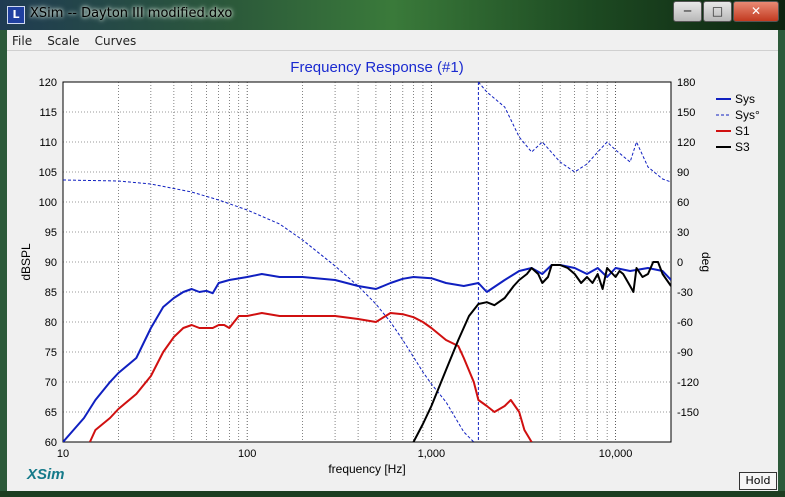  Describe the element at coordinates (310, 377) in the screenshot. I see `series-line-S1` at that location.